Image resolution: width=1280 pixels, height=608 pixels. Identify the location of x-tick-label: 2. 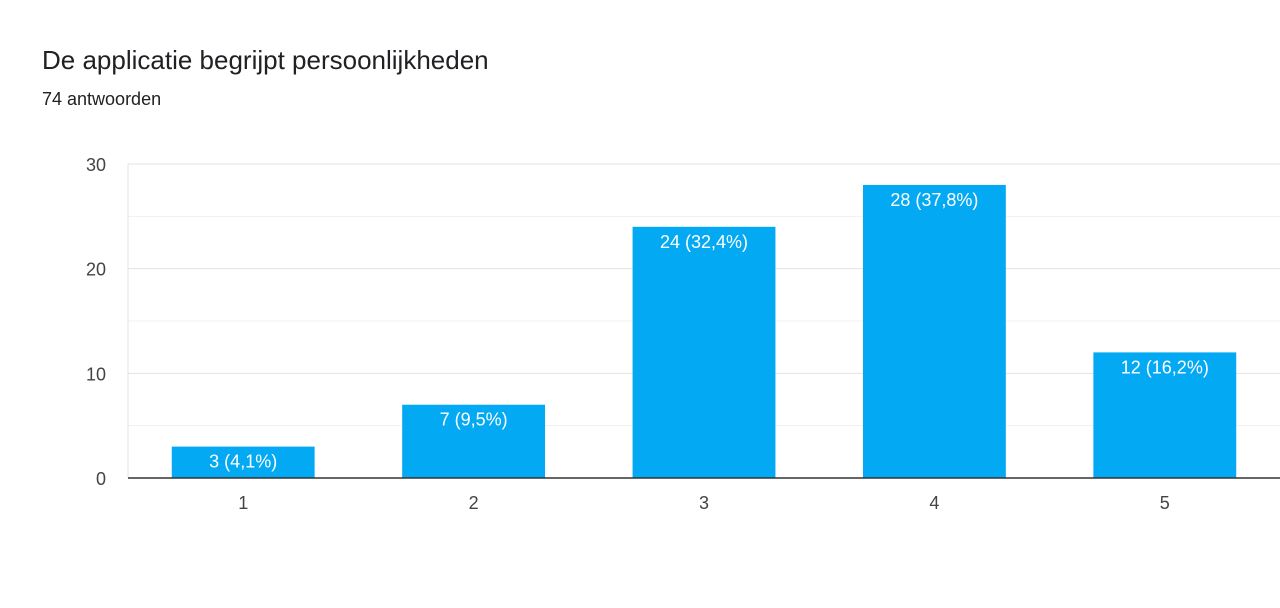
(474, 503).